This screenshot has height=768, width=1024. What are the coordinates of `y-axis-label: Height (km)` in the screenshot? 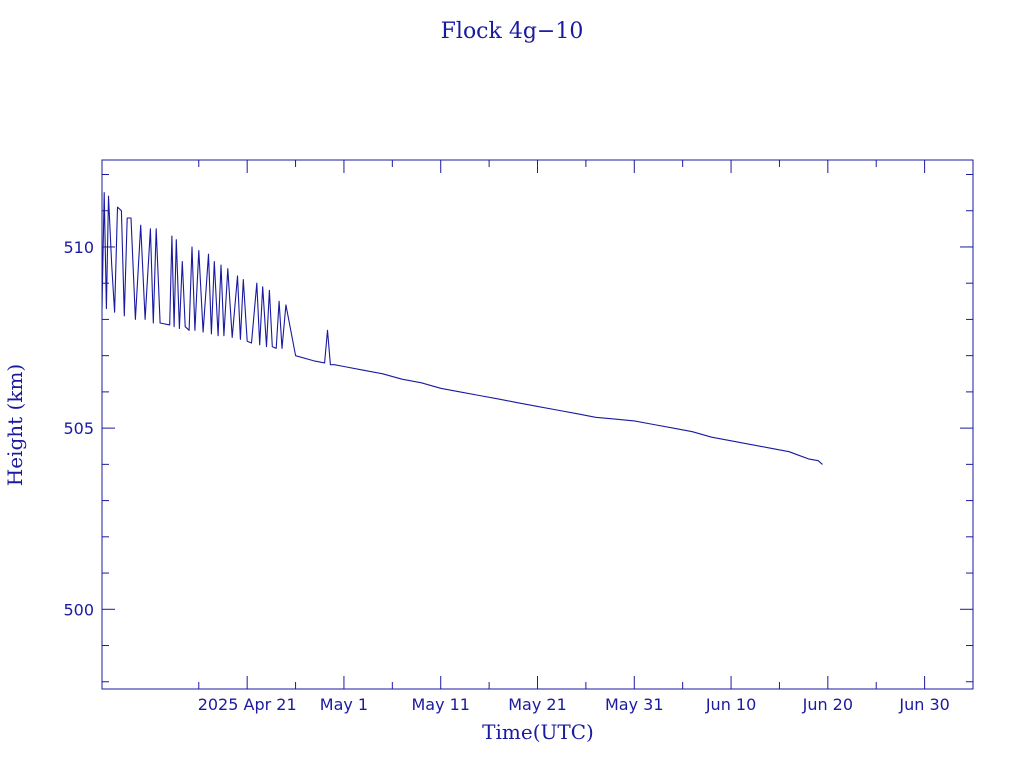 It's located at (15, 425).